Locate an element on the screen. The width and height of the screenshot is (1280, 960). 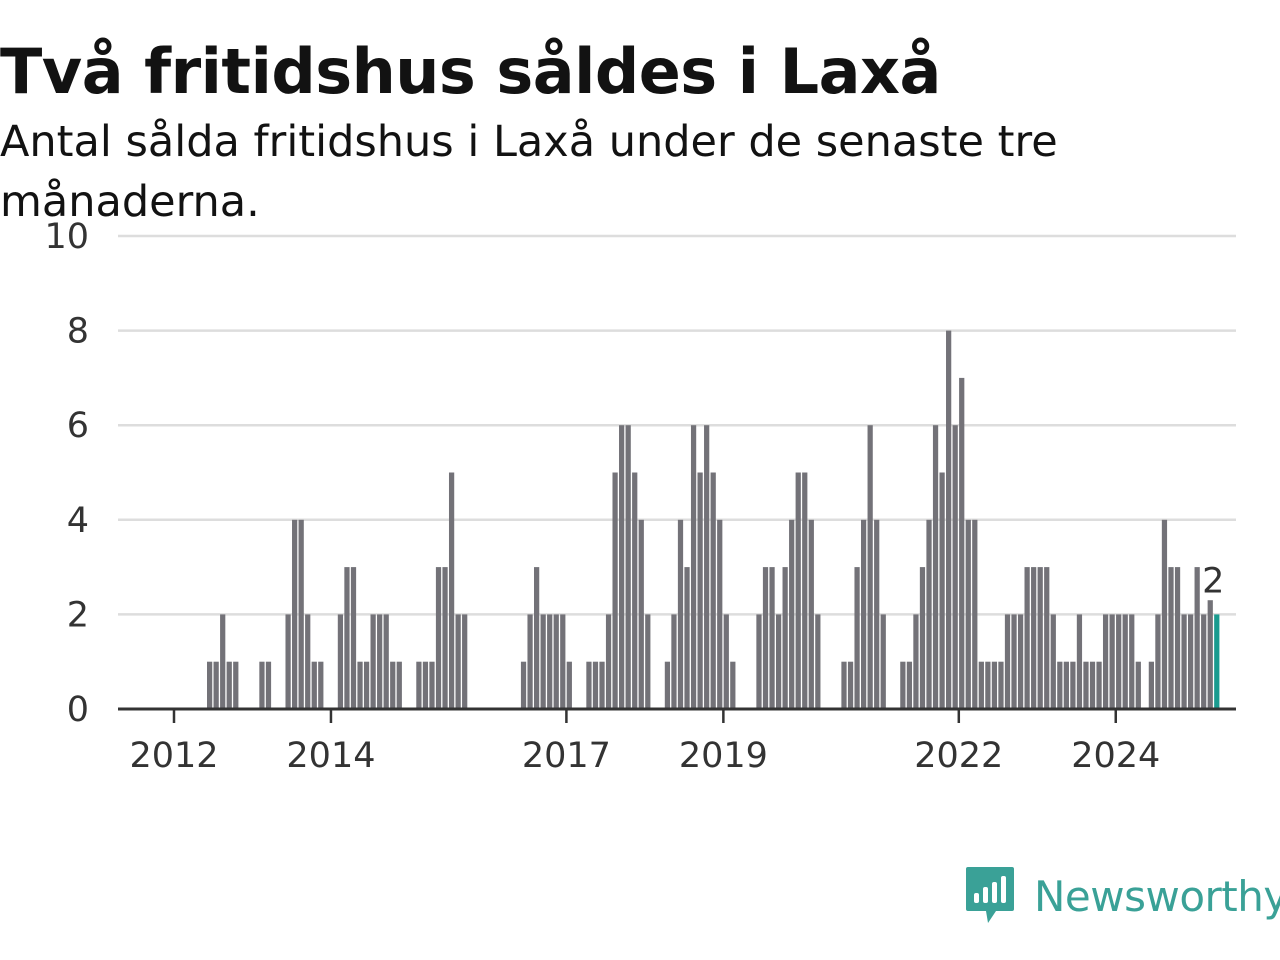
y-tick-label: 10 is located at coordinates (66, 237).